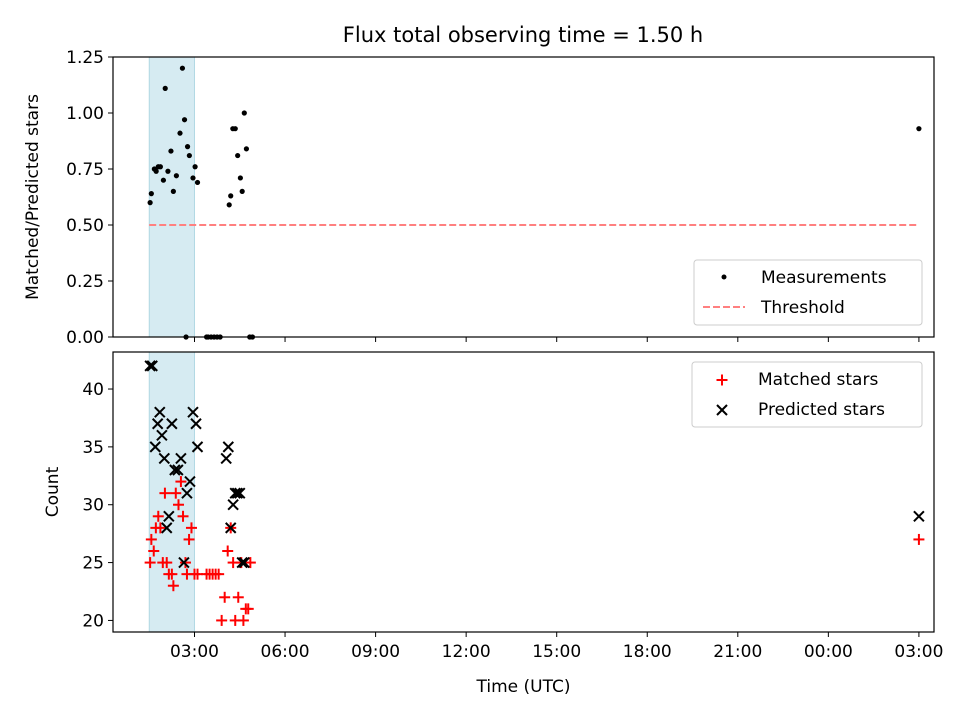 This screenshot has width=960, height=720. I want to click on shaded-span-rect, so click(171, 197).